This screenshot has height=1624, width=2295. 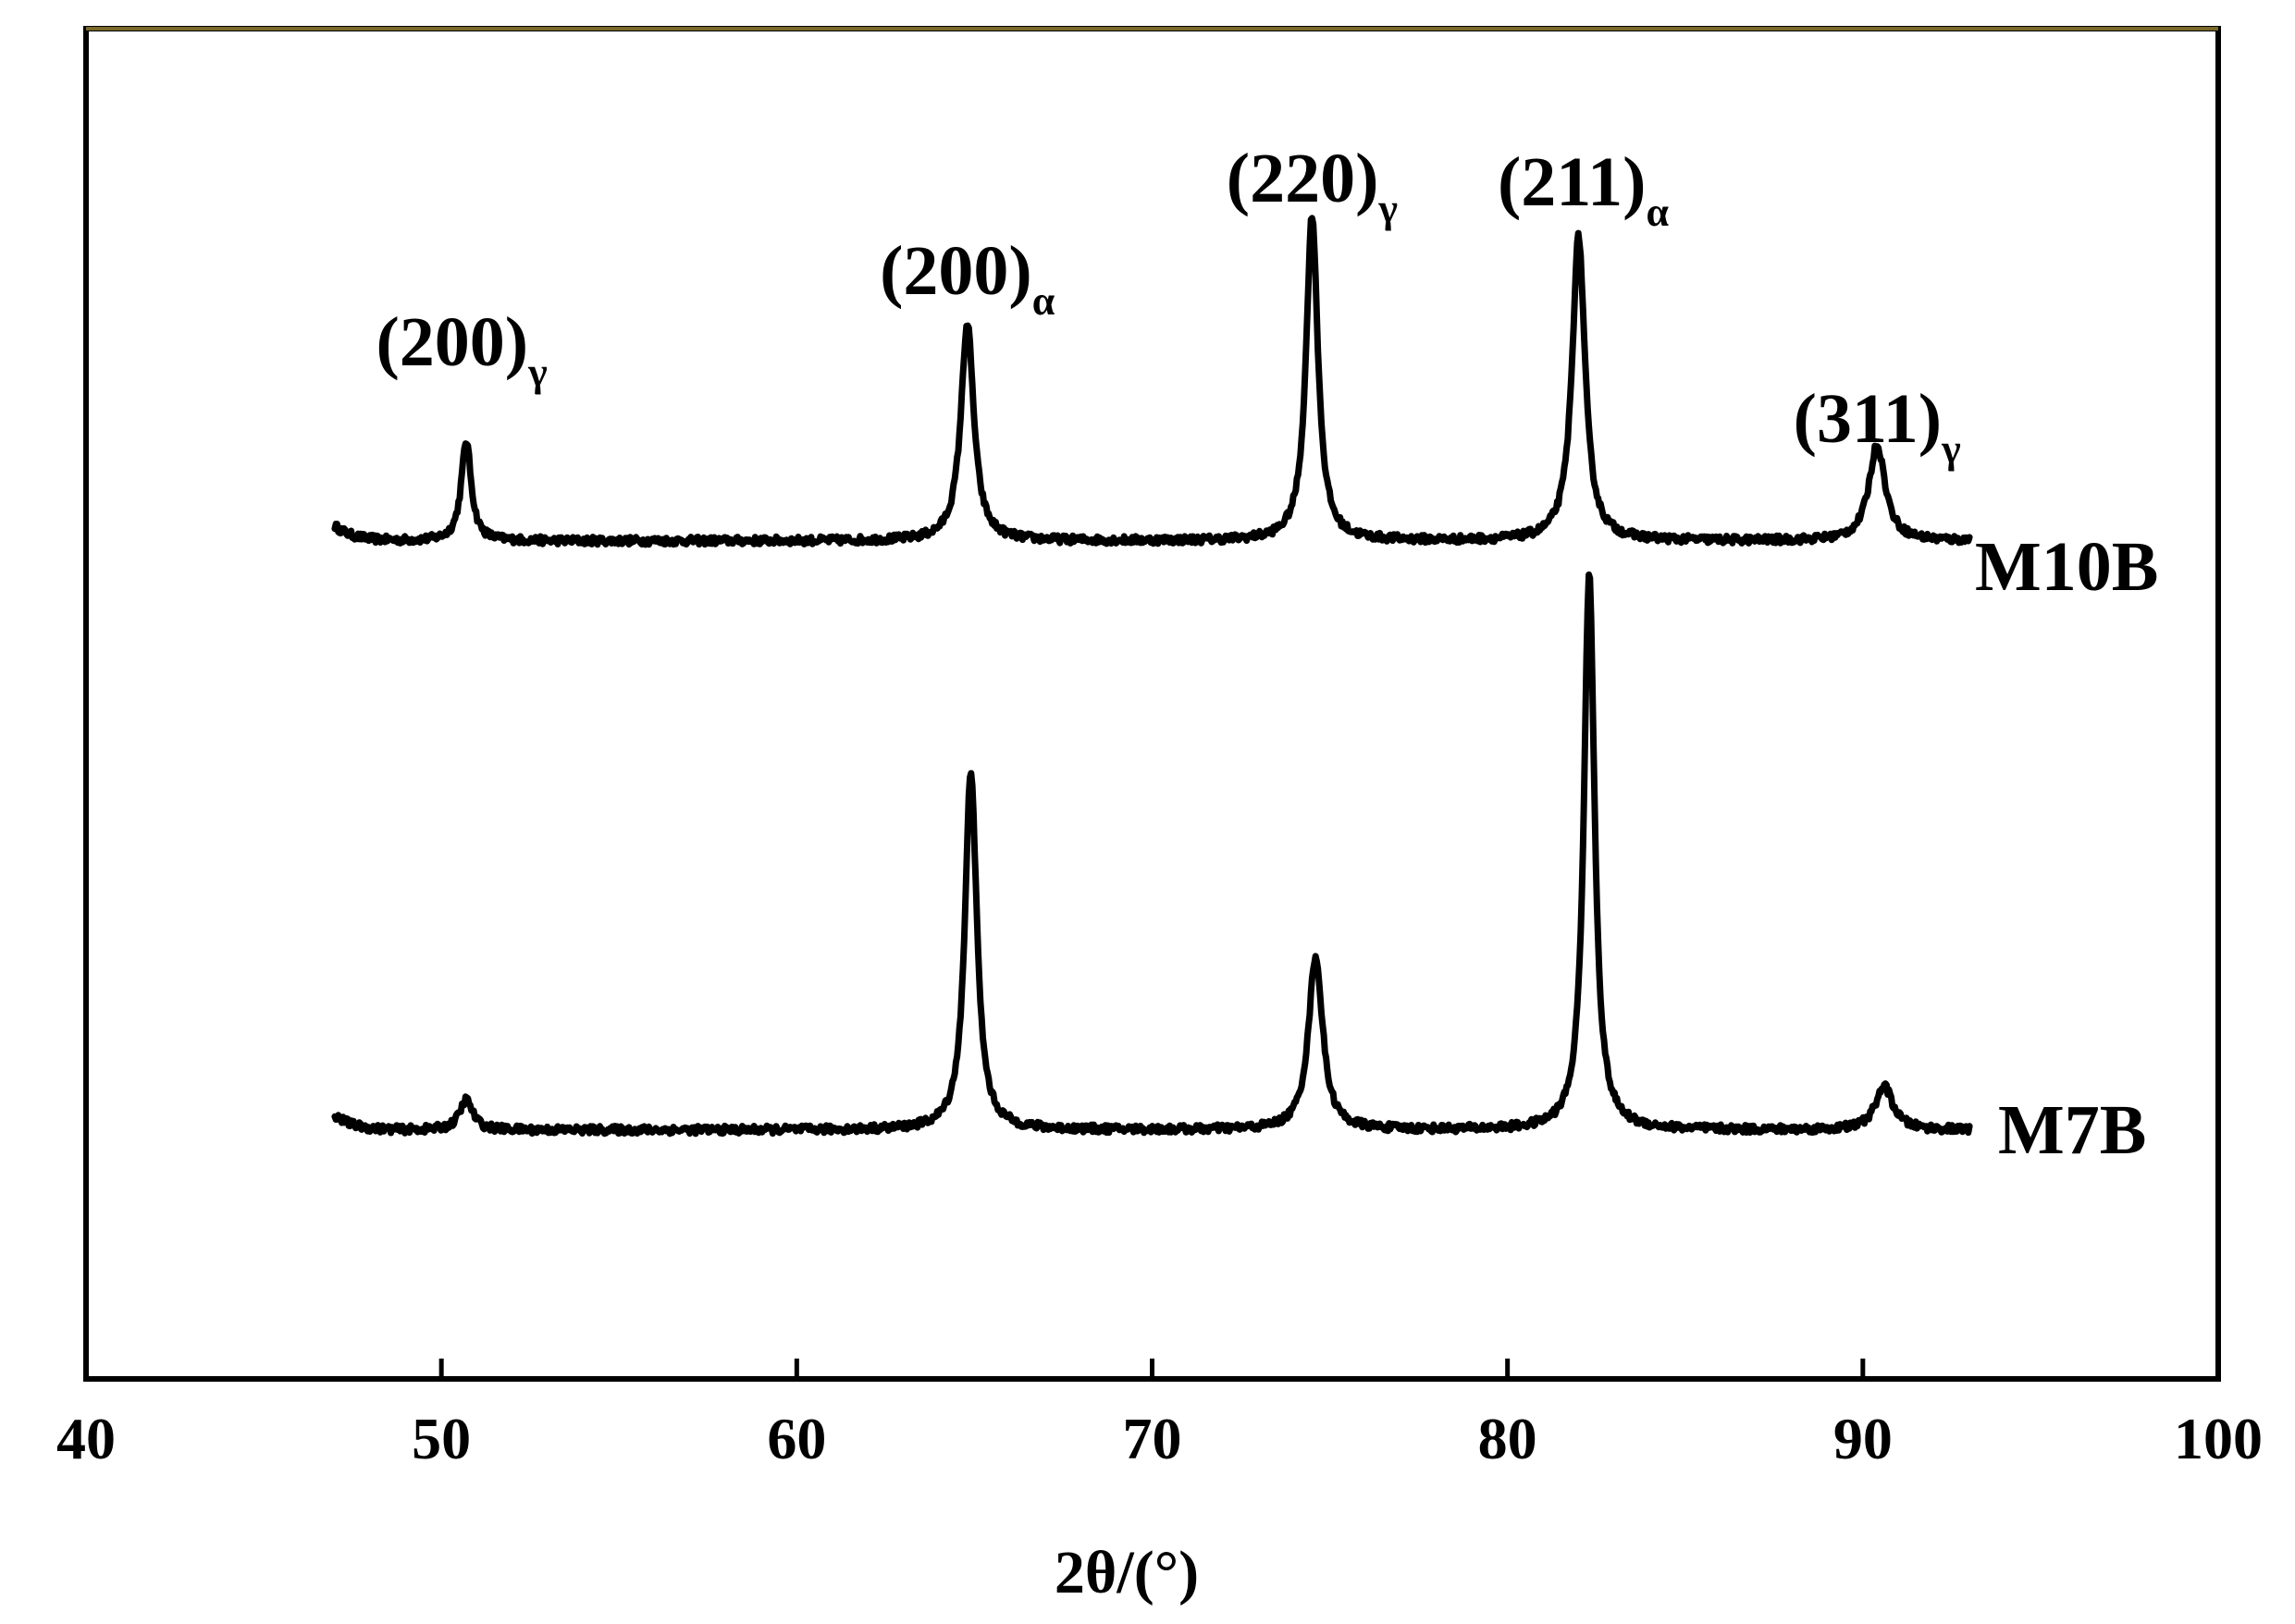 What do you see at coordinates (1877, 426) in the screenshot?
I see `peak-label-4: (311)γ` at bounding box center [1877, 426].